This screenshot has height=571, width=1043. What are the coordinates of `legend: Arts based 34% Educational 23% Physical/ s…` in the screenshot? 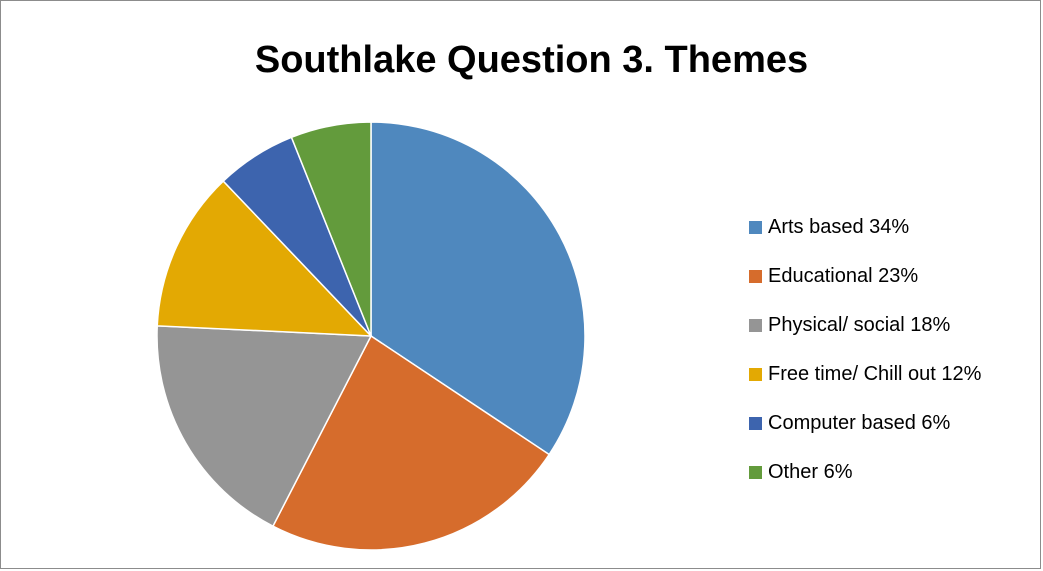 It's located at (865, 350).